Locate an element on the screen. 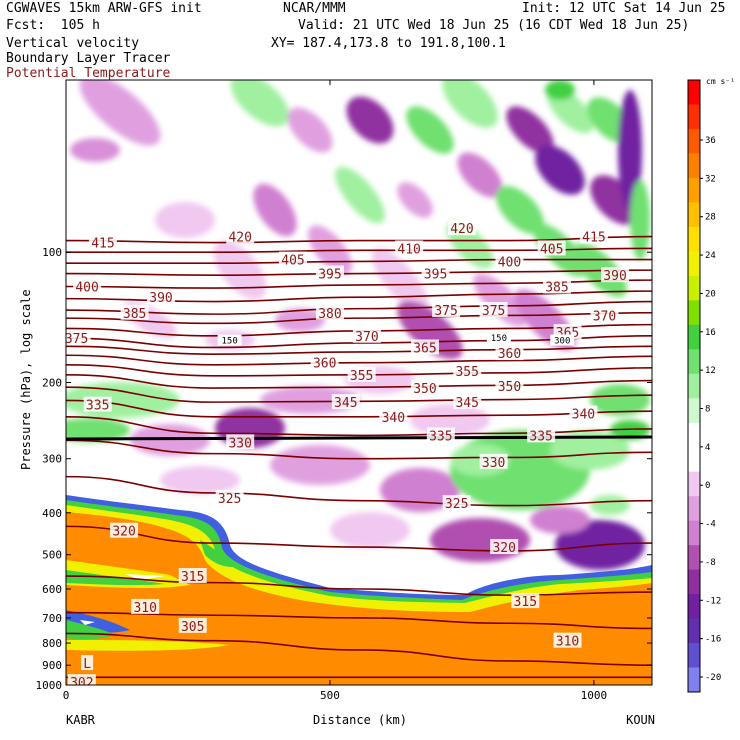 The width and height of the screenshot is (740, 740). theta-label: 360 is located at coordinates (509, 354).